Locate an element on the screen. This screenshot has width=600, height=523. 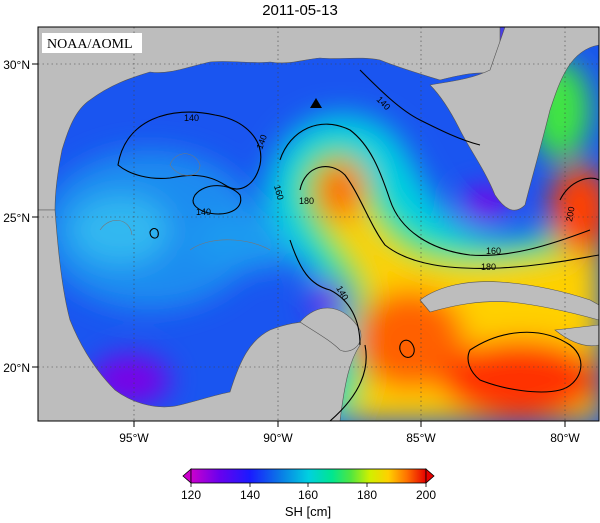
lon-tick-label: 80°W is located at coordinates (565, 438).